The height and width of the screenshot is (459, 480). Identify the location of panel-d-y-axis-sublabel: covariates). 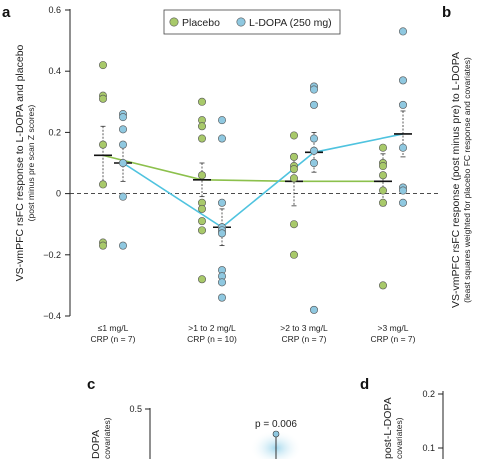
(399, 438).